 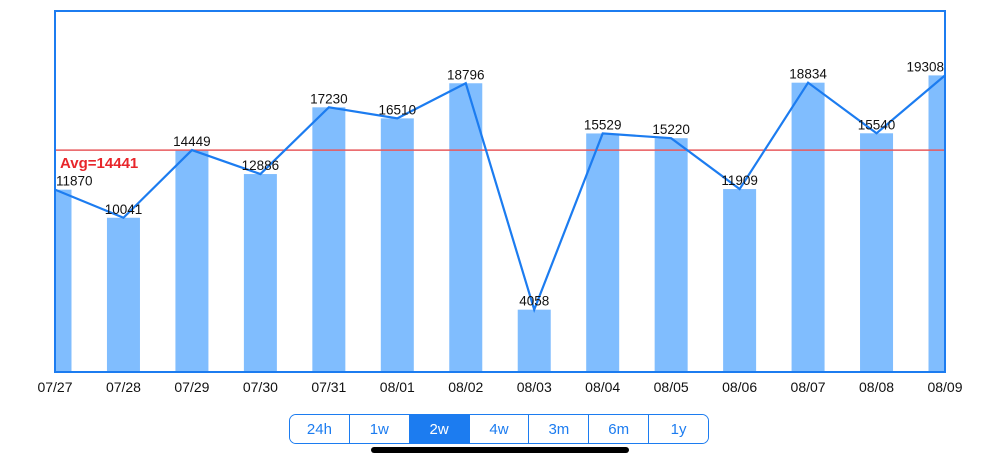 What do you see at coordinates (671, 387) in the screenshot?
I see `x-tick-08-05: 08/05` at bounding box center [671, 387].